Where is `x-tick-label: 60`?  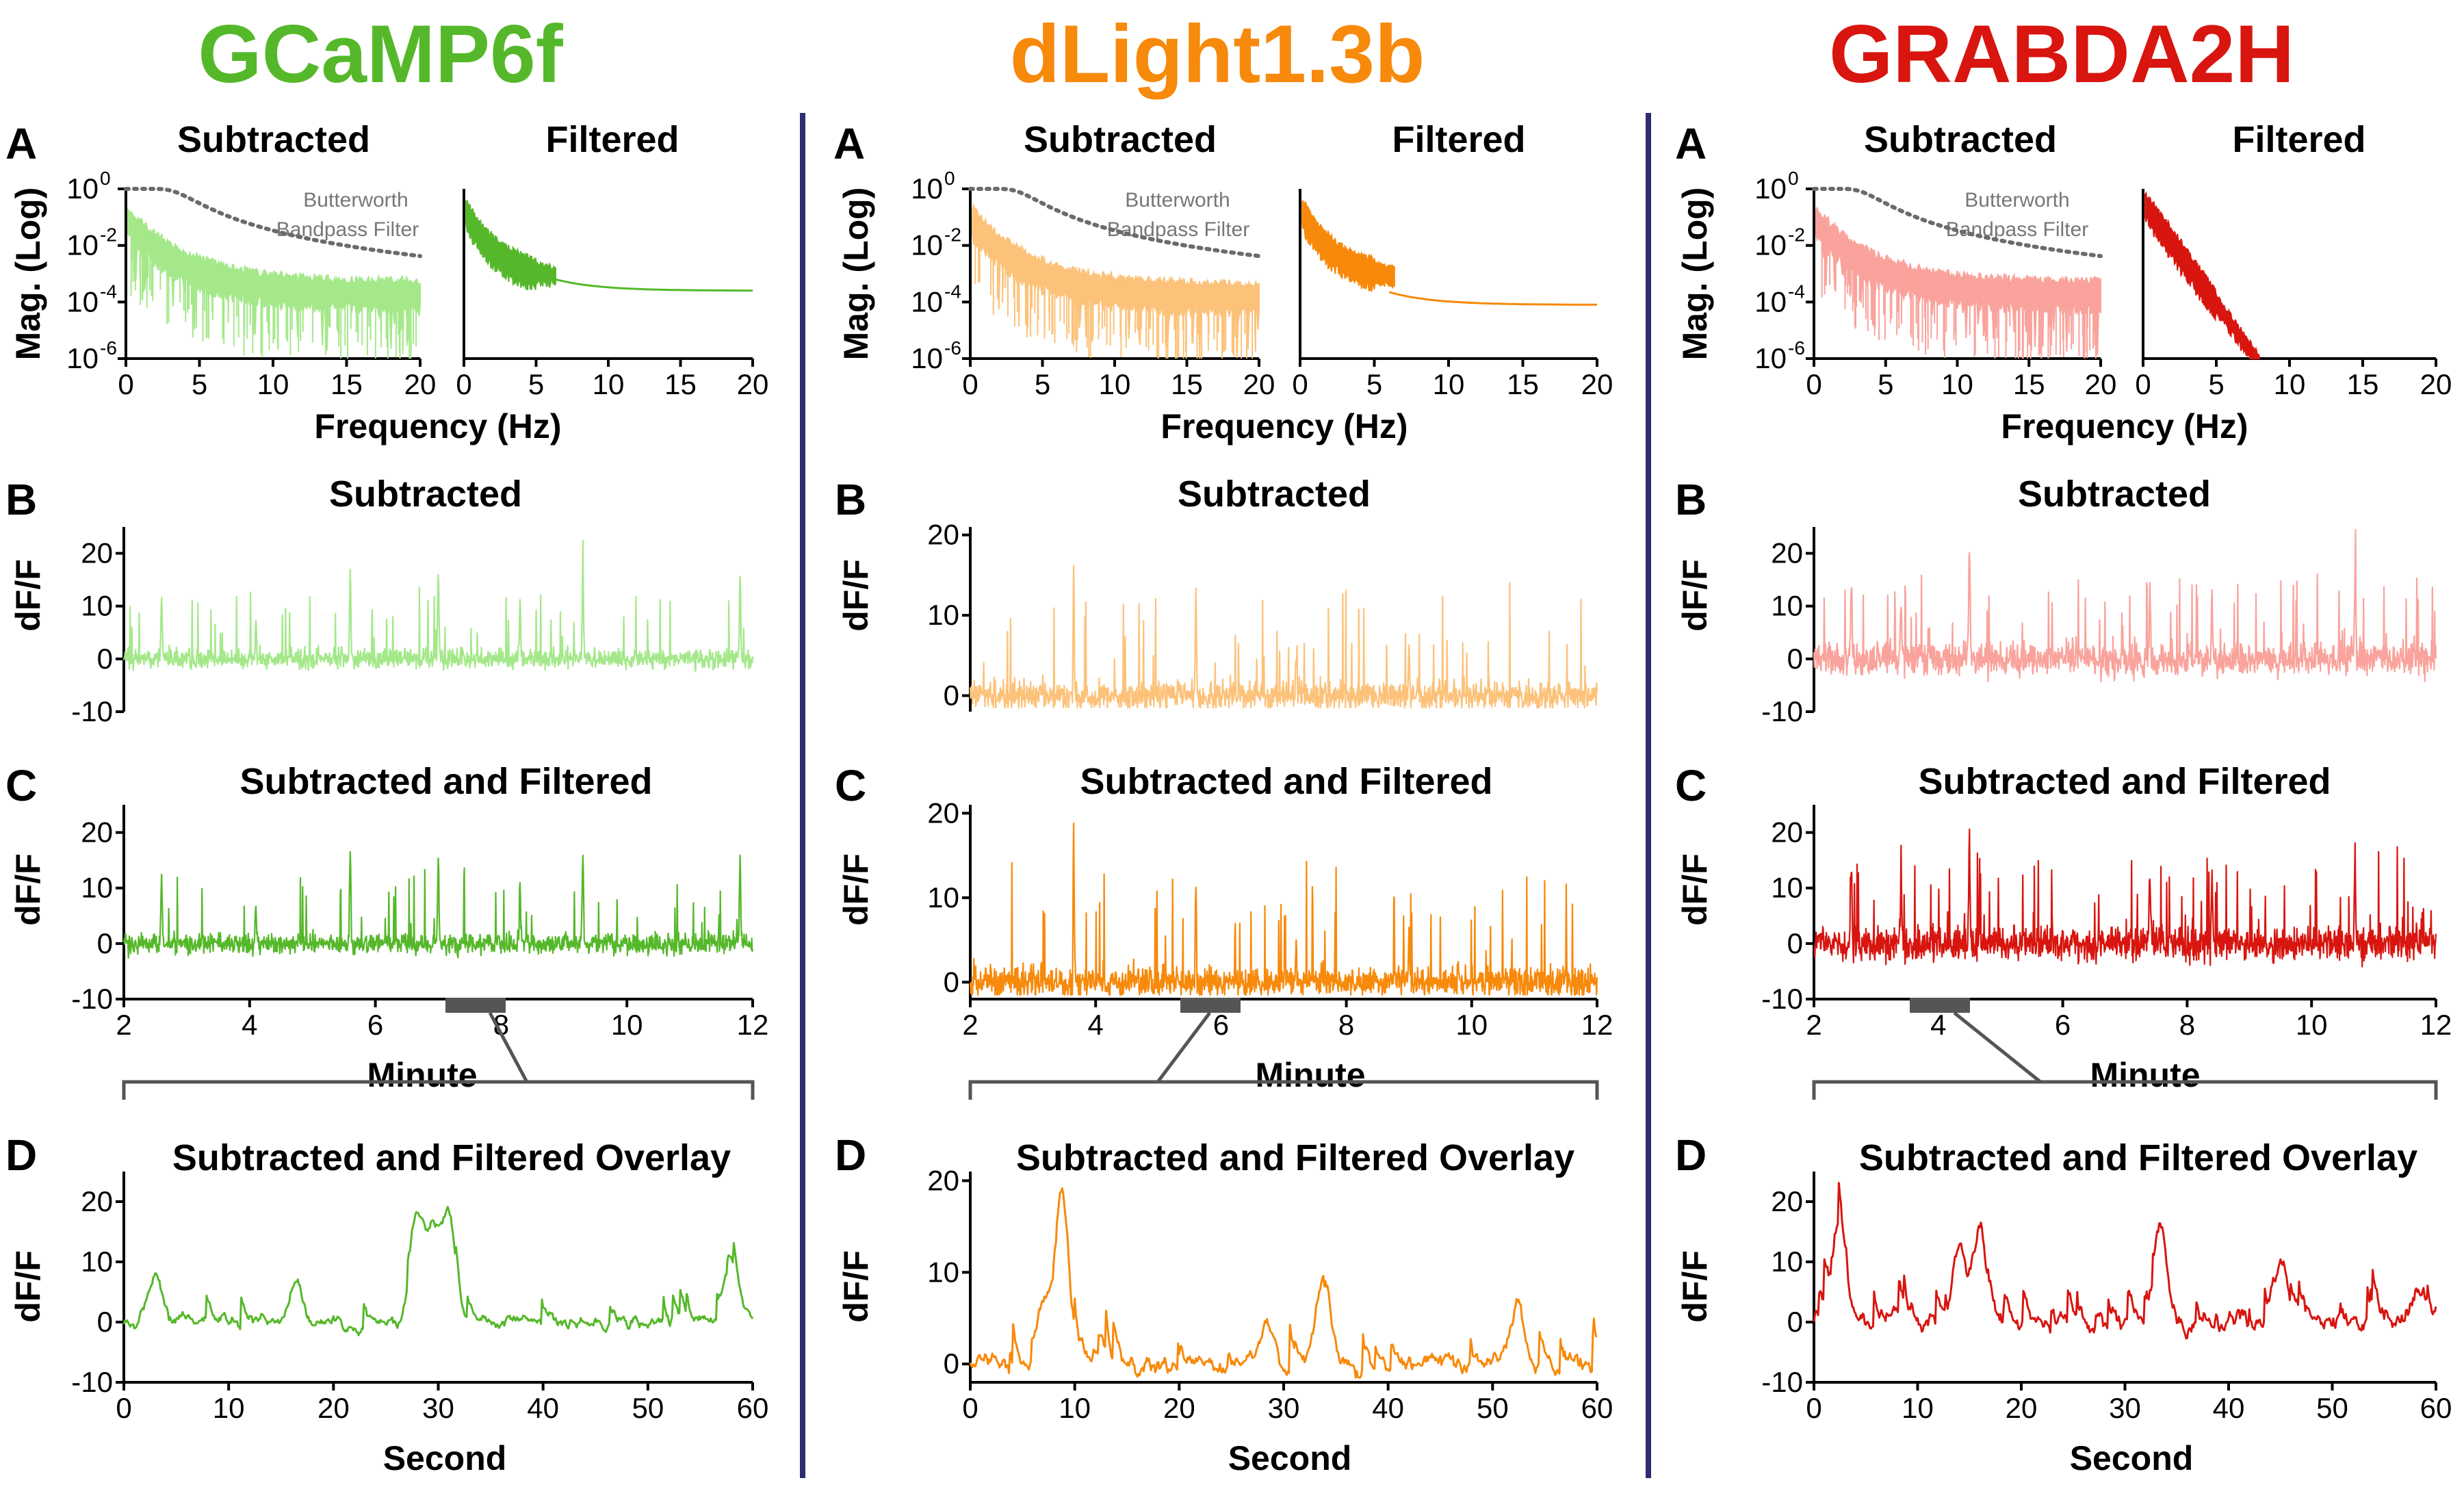
x-tick-label: 60 is located at coordinates (2436, 1408).